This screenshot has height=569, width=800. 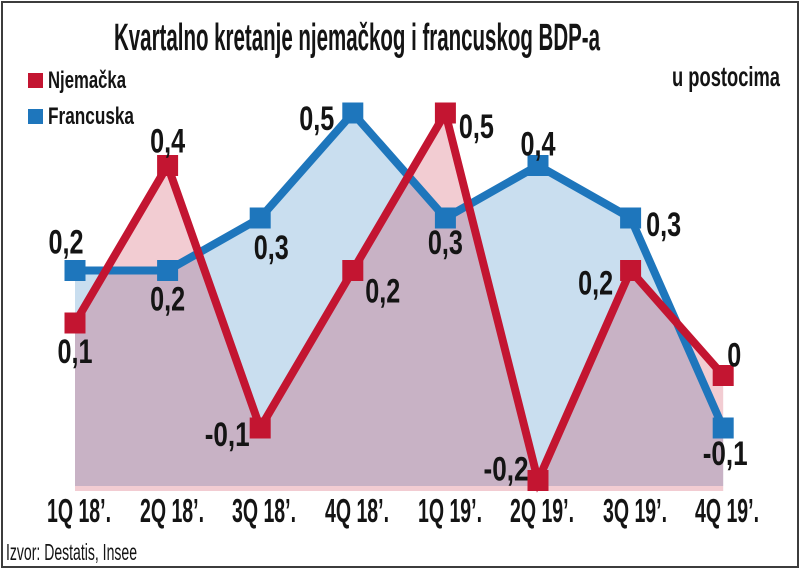 I want to click on legend-swatch-njemacka, so click(x=35, y=80).